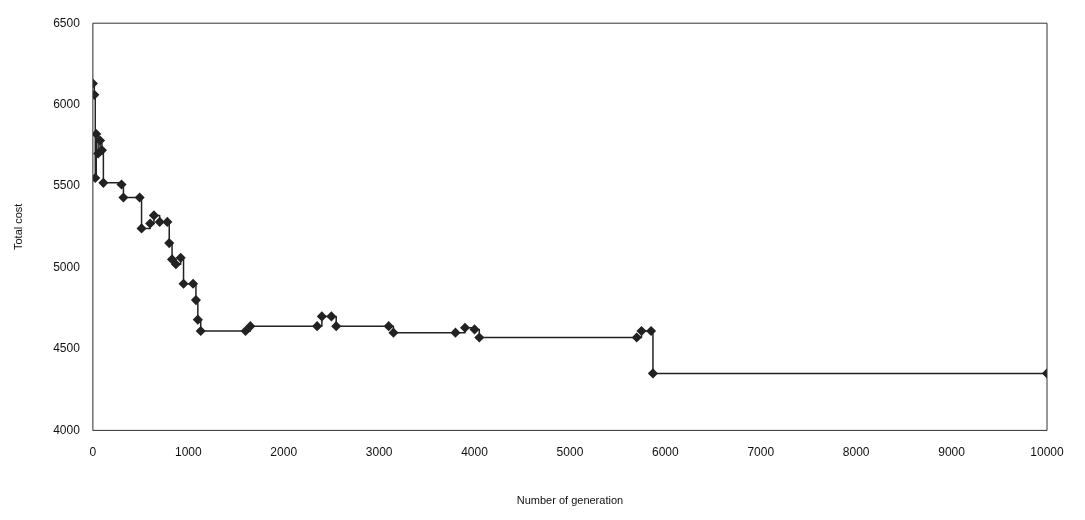 The image size is (1085, 520). I want to click on y-axis-title: Total cost, so click(17, 227).